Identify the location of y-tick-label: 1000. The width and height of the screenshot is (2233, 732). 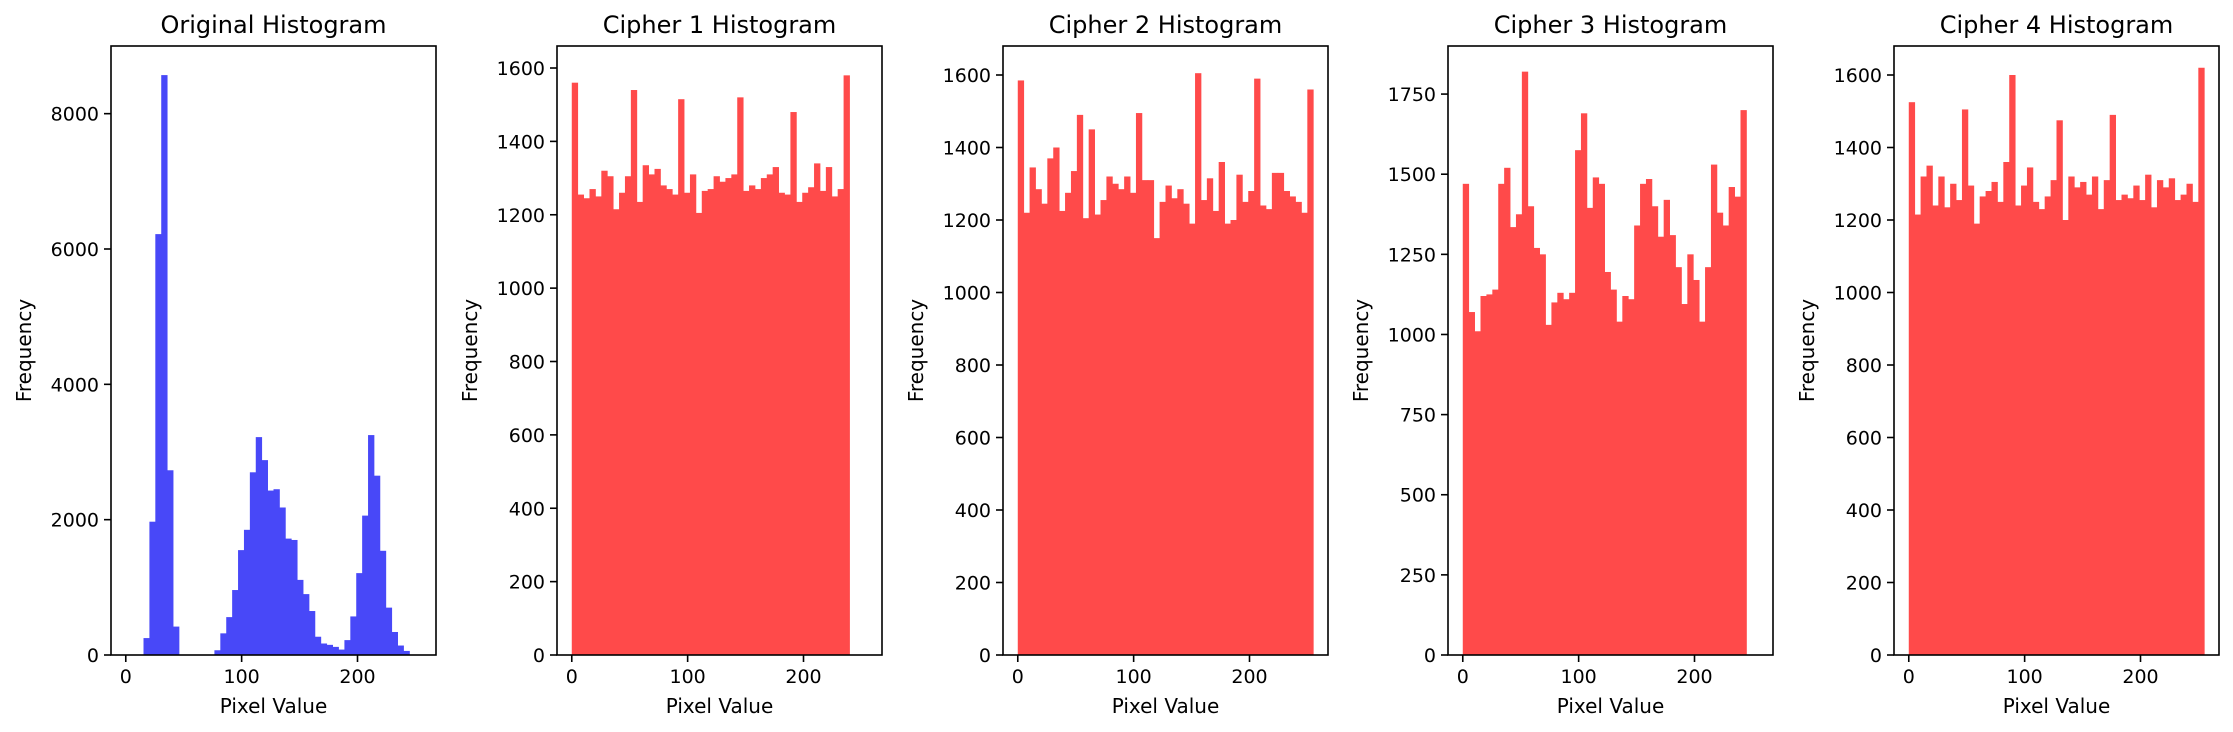
(967, 294).